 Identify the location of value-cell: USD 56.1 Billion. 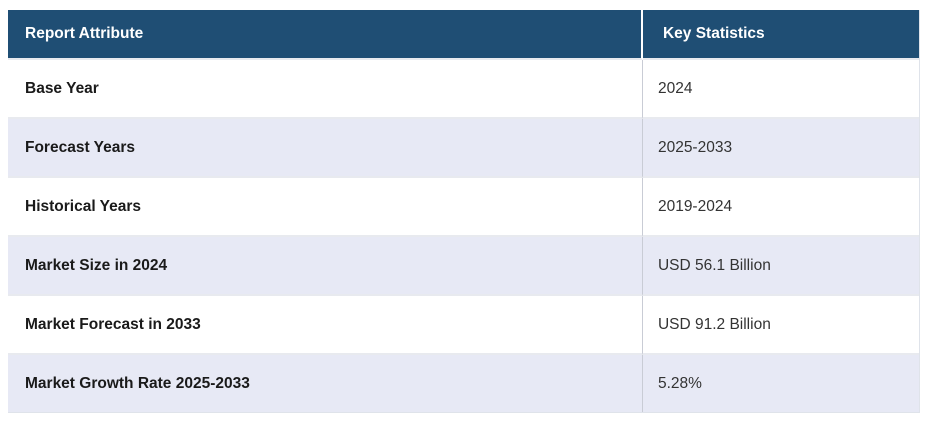
(780, 266).